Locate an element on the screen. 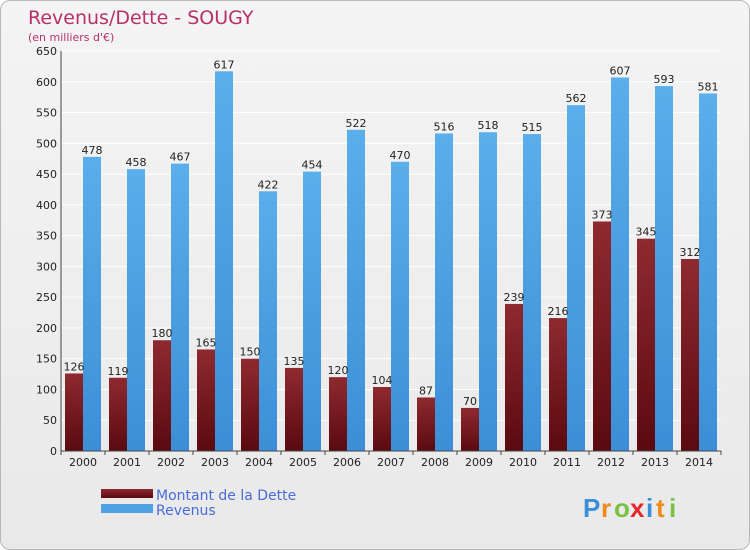 The image size is (750, 550). legend-label-debt: Montant de la Dette is located at coordinates (226, 496).